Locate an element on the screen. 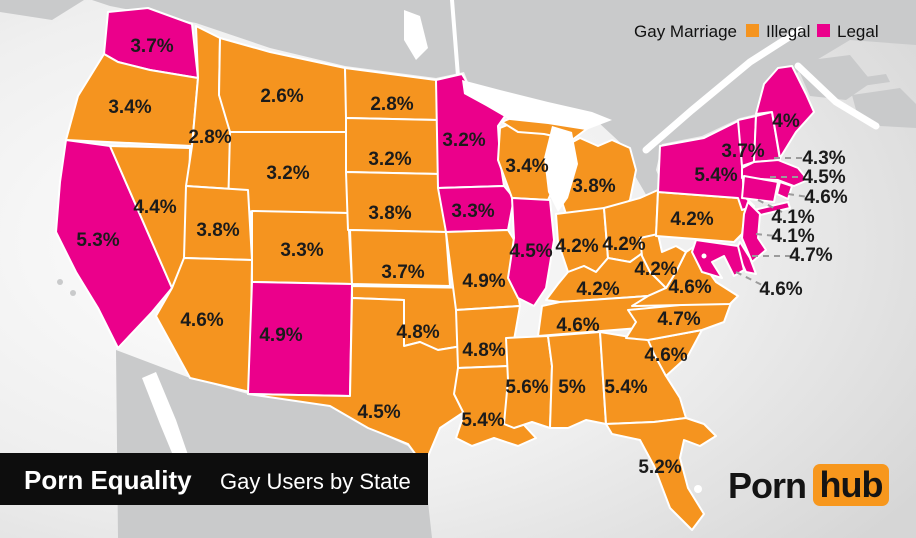  state-illinois is located at coordinates (531, 252).